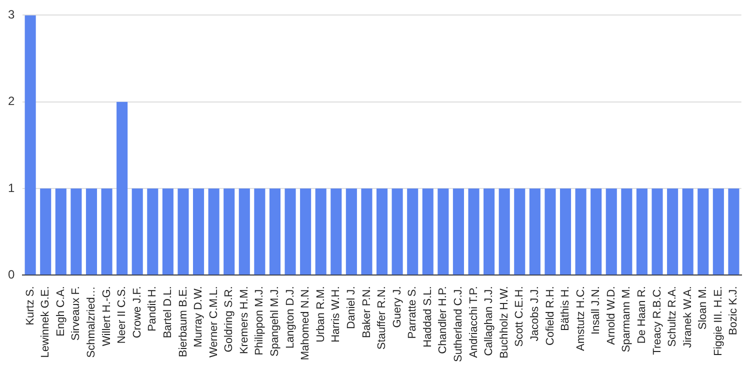 The width and height of the screenshot is (750, 367). What do you see at coordinates (580, 318) in the screenshot?
I see `x-tick-label: Amstutz H.C.` at bounding box center [580, 318].